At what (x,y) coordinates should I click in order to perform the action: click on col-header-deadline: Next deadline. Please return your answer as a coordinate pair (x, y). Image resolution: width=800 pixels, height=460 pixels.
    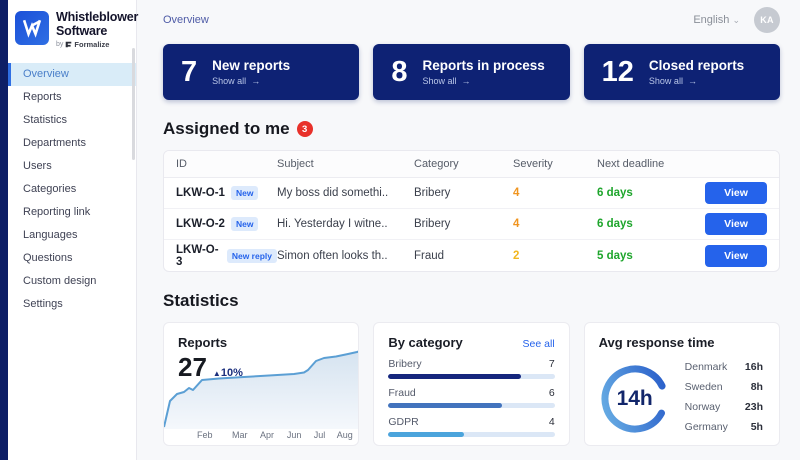
    Looking at the image, I should click on (631, 164).